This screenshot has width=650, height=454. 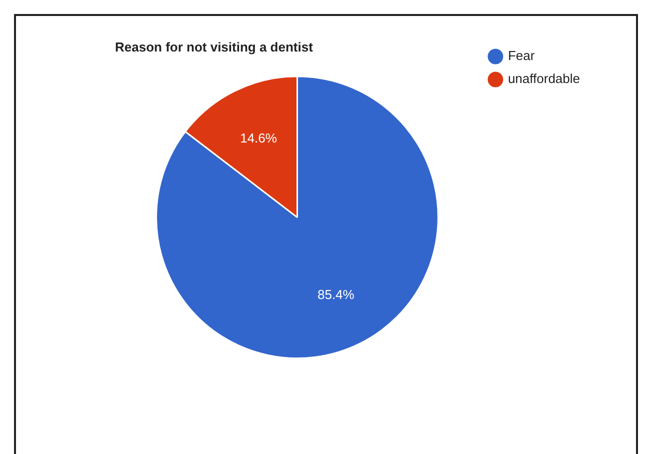 What do you see at coordinates (522, 56) in the screenshot?
I see `legend-label: Fear` at bounding box center [522, 56].